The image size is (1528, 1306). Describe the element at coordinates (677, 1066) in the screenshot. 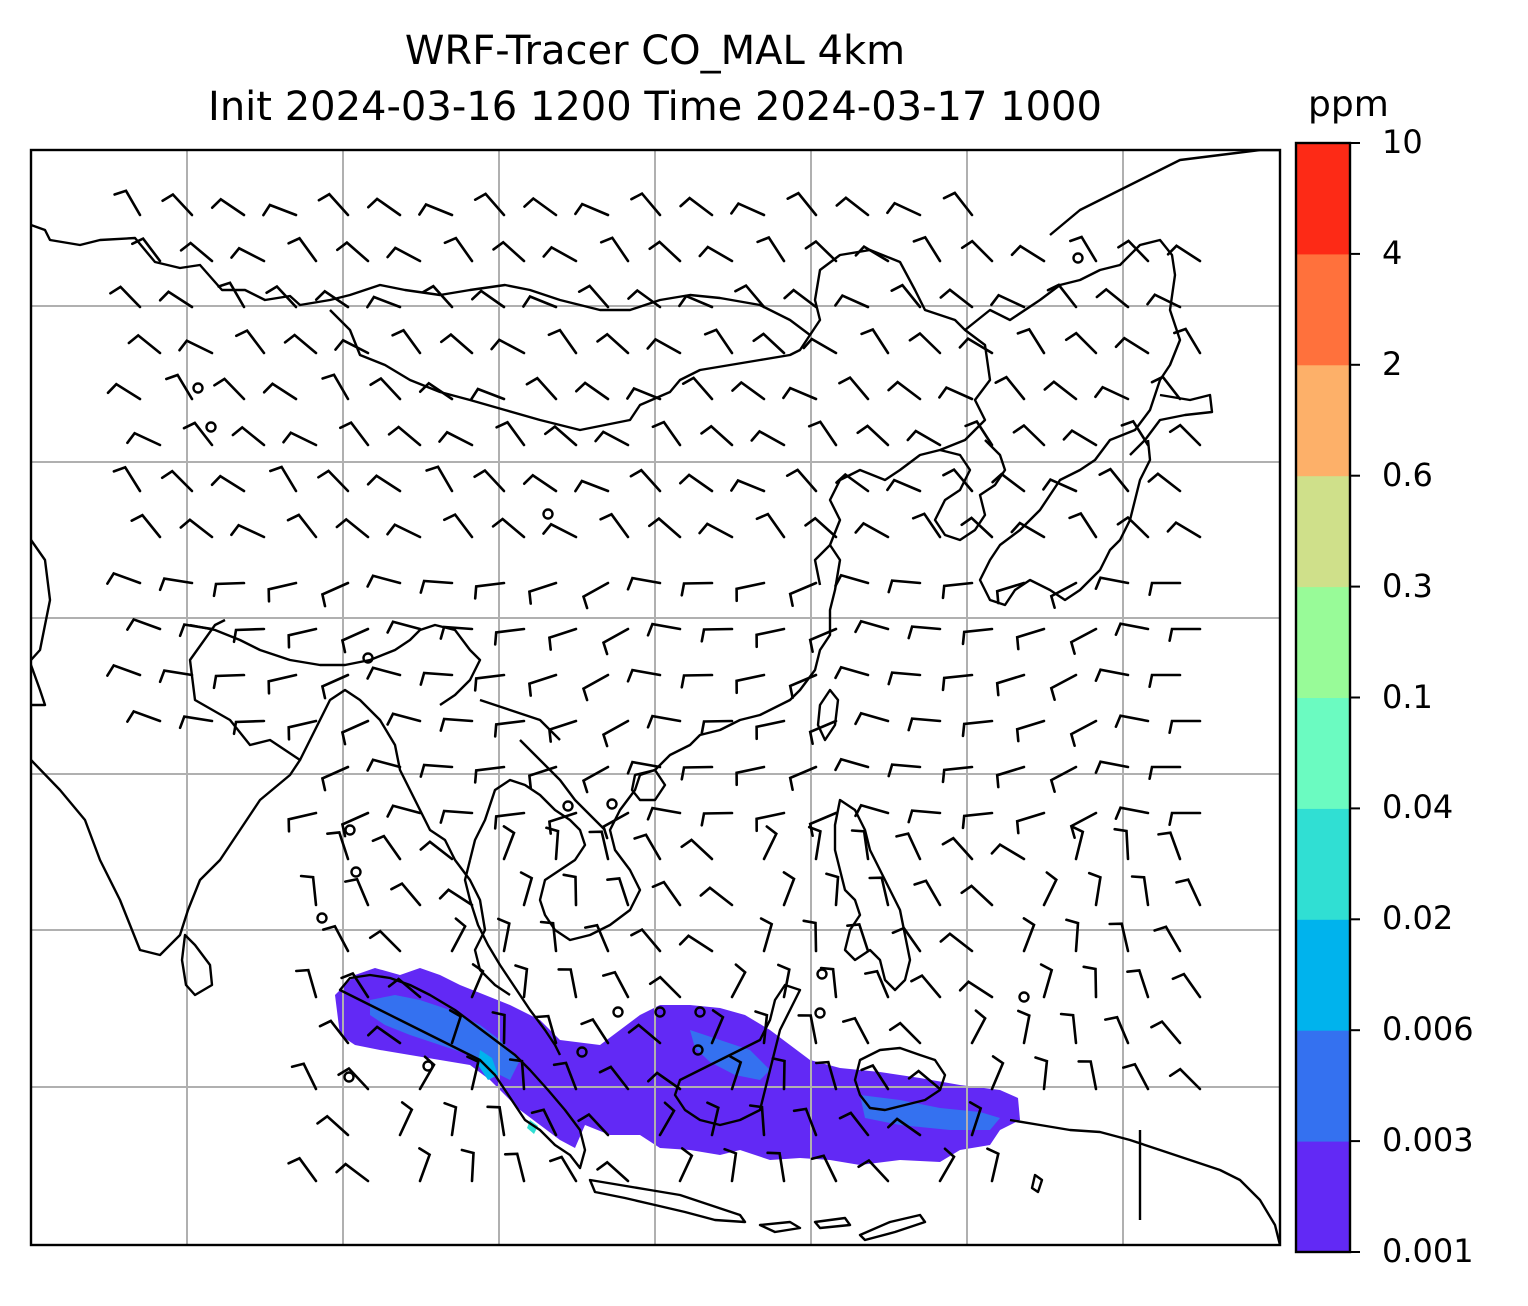

I see `plume-region` at that location.